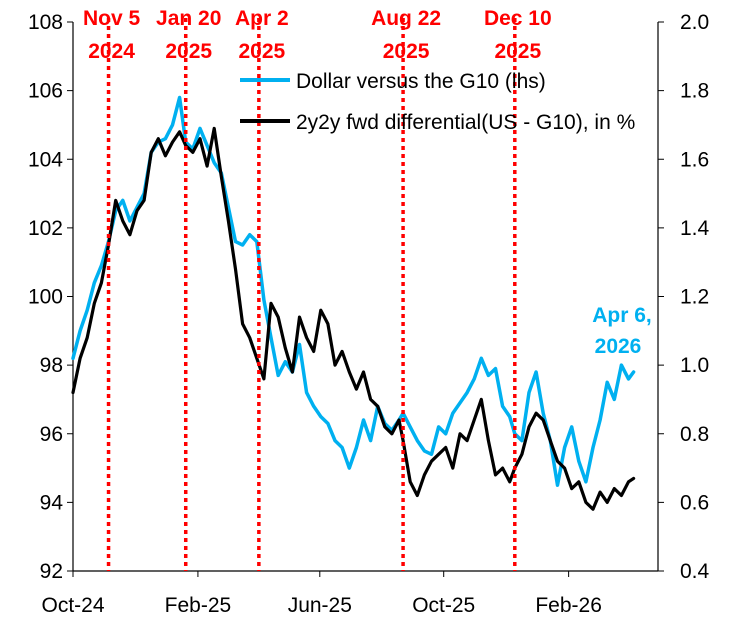 The image size is (731, 620). What do you see at coordinates (465, 122) in the screenshot?
I see `legend-label: 2y2y fwd differential(US - G10), in %` at bounding box center [465, 122].